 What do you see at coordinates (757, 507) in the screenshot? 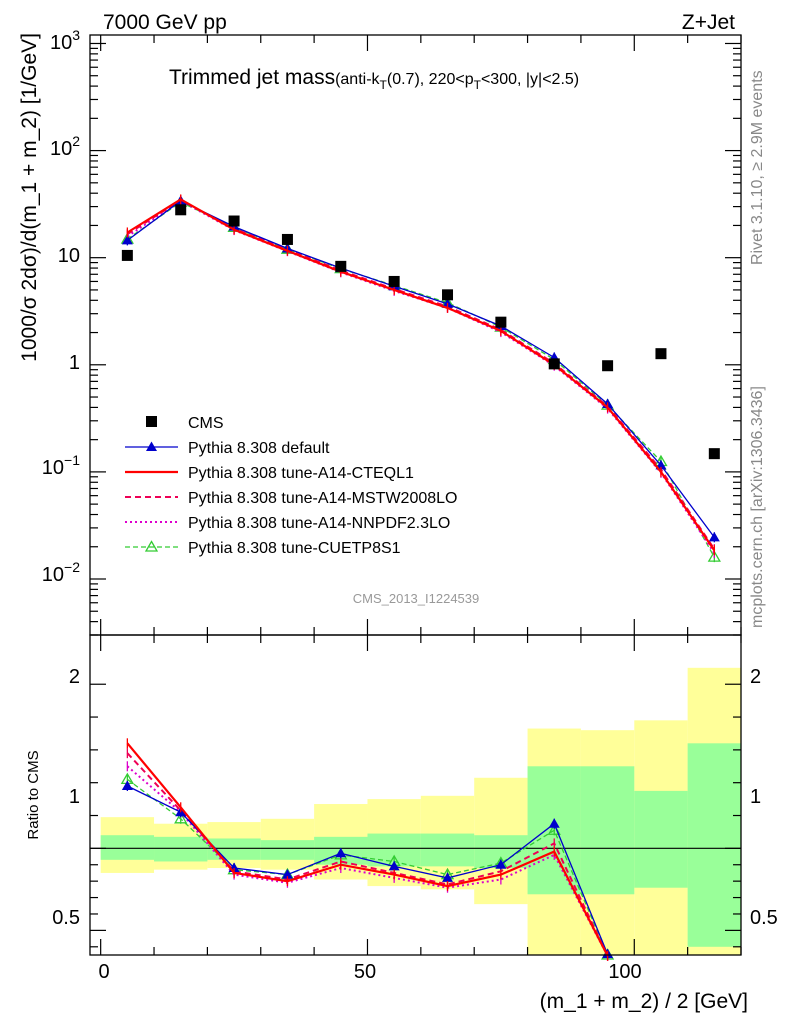
I see `mcplots-source-label: mcplots.cern.ch [arXiv:1306.3436]` at bounding box center [757, 507].